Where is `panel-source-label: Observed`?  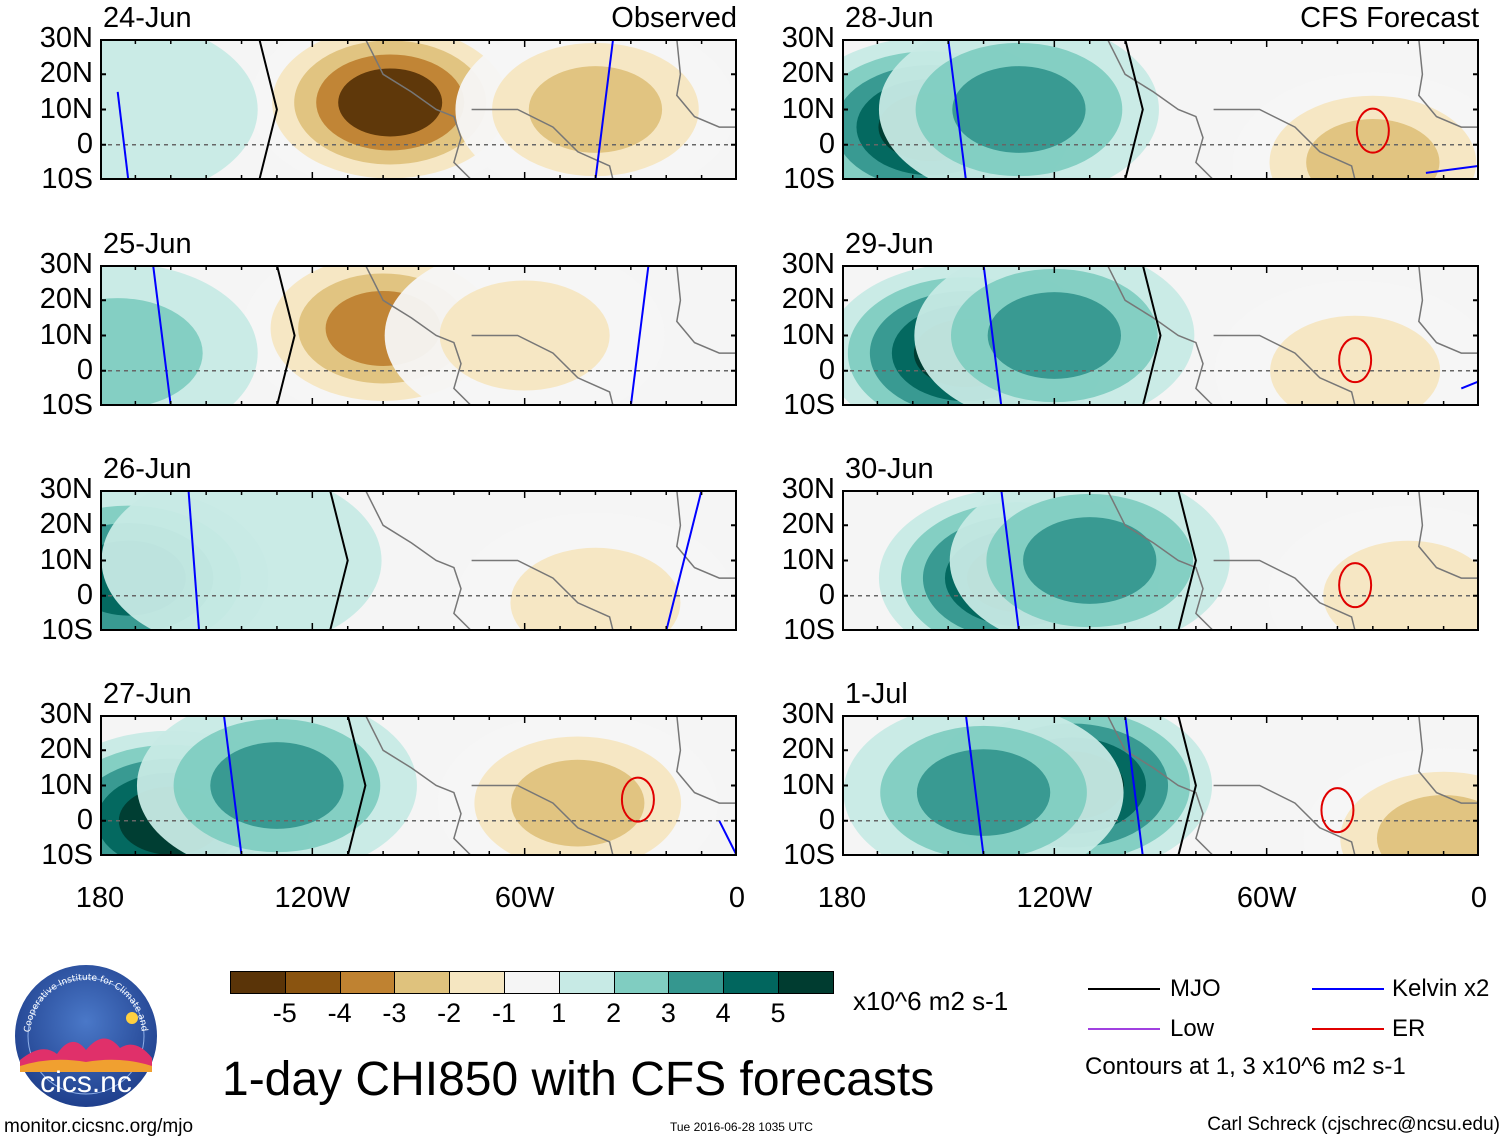
panel-source-label: Observed is located at coordinates (674, 18).